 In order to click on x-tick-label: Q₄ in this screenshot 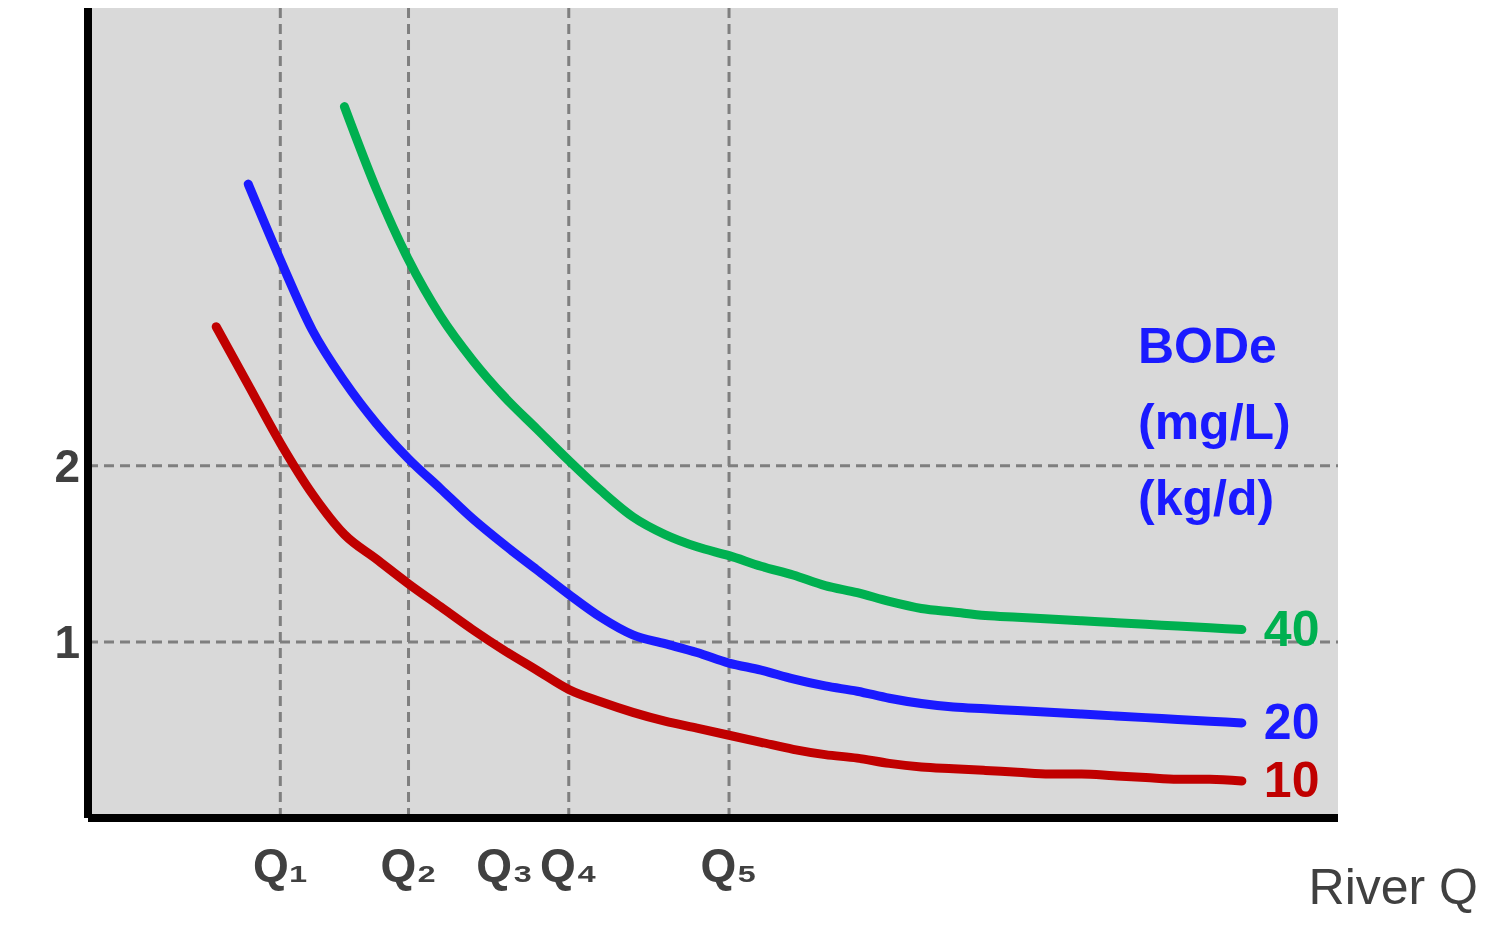, I will do `click(568, 864)`.